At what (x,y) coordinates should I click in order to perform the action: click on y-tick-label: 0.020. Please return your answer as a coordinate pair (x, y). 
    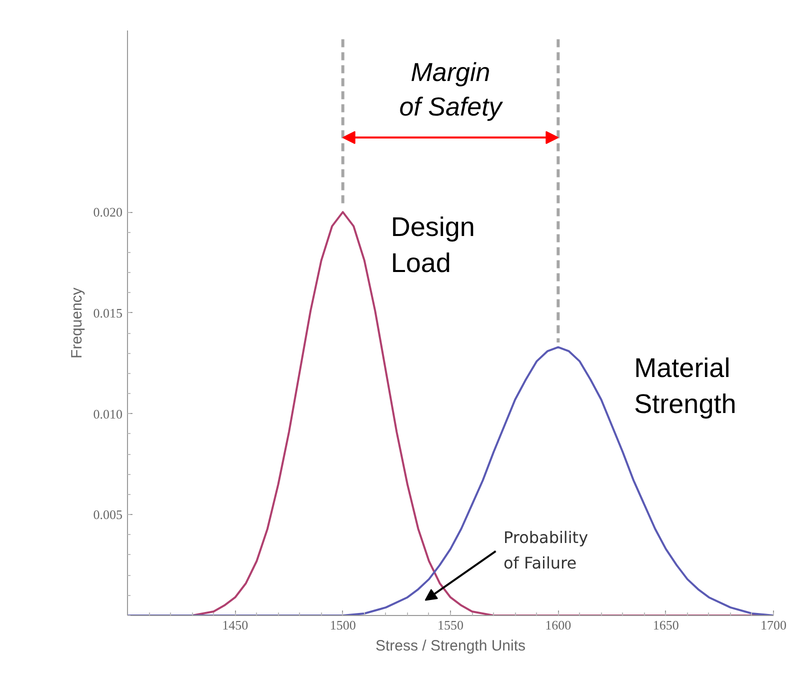
    Looking at the image, I should click on (107, 212).